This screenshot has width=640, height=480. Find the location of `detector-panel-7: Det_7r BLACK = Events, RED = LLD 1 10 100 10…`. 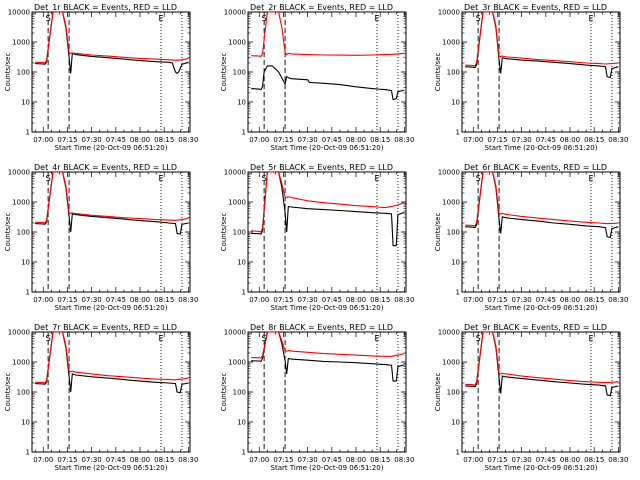

detector-panel-7: Det_7r BLACK = Events, RED = LLD 1 10 100 10… is located at coordinates (101, 397).